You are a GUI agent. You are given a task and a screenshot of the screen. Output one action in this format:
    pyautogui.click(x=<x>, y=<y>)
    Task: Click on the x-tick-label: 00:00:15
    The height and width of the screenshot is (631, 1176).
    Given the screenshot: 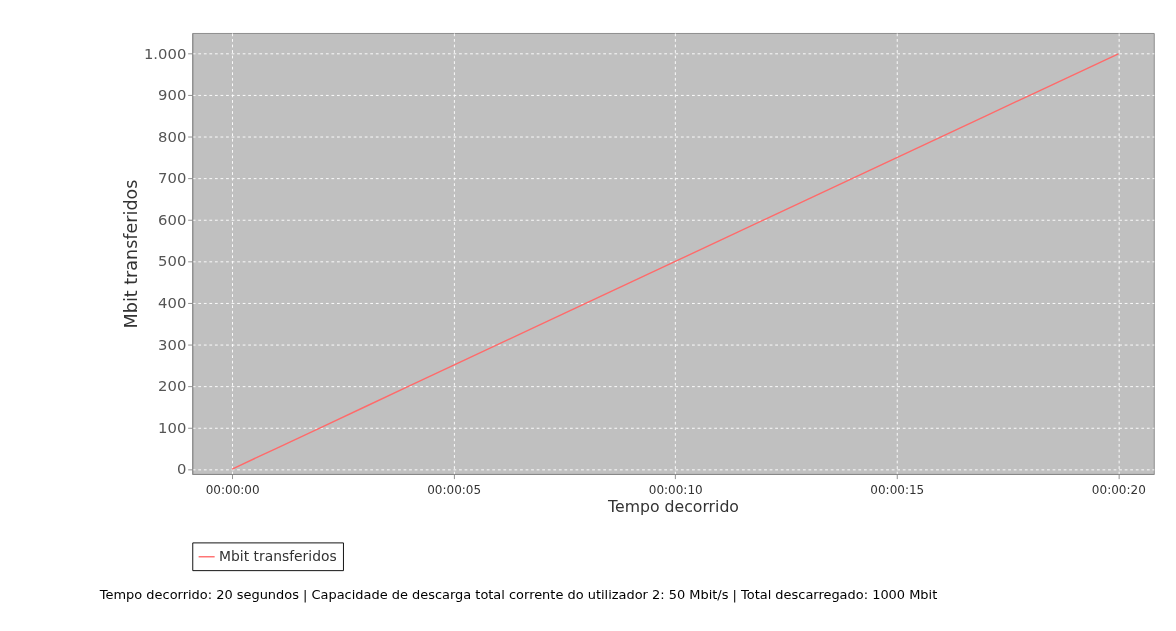 What is the action you would take?
    pyautogui.click(x=897, y=489)
    